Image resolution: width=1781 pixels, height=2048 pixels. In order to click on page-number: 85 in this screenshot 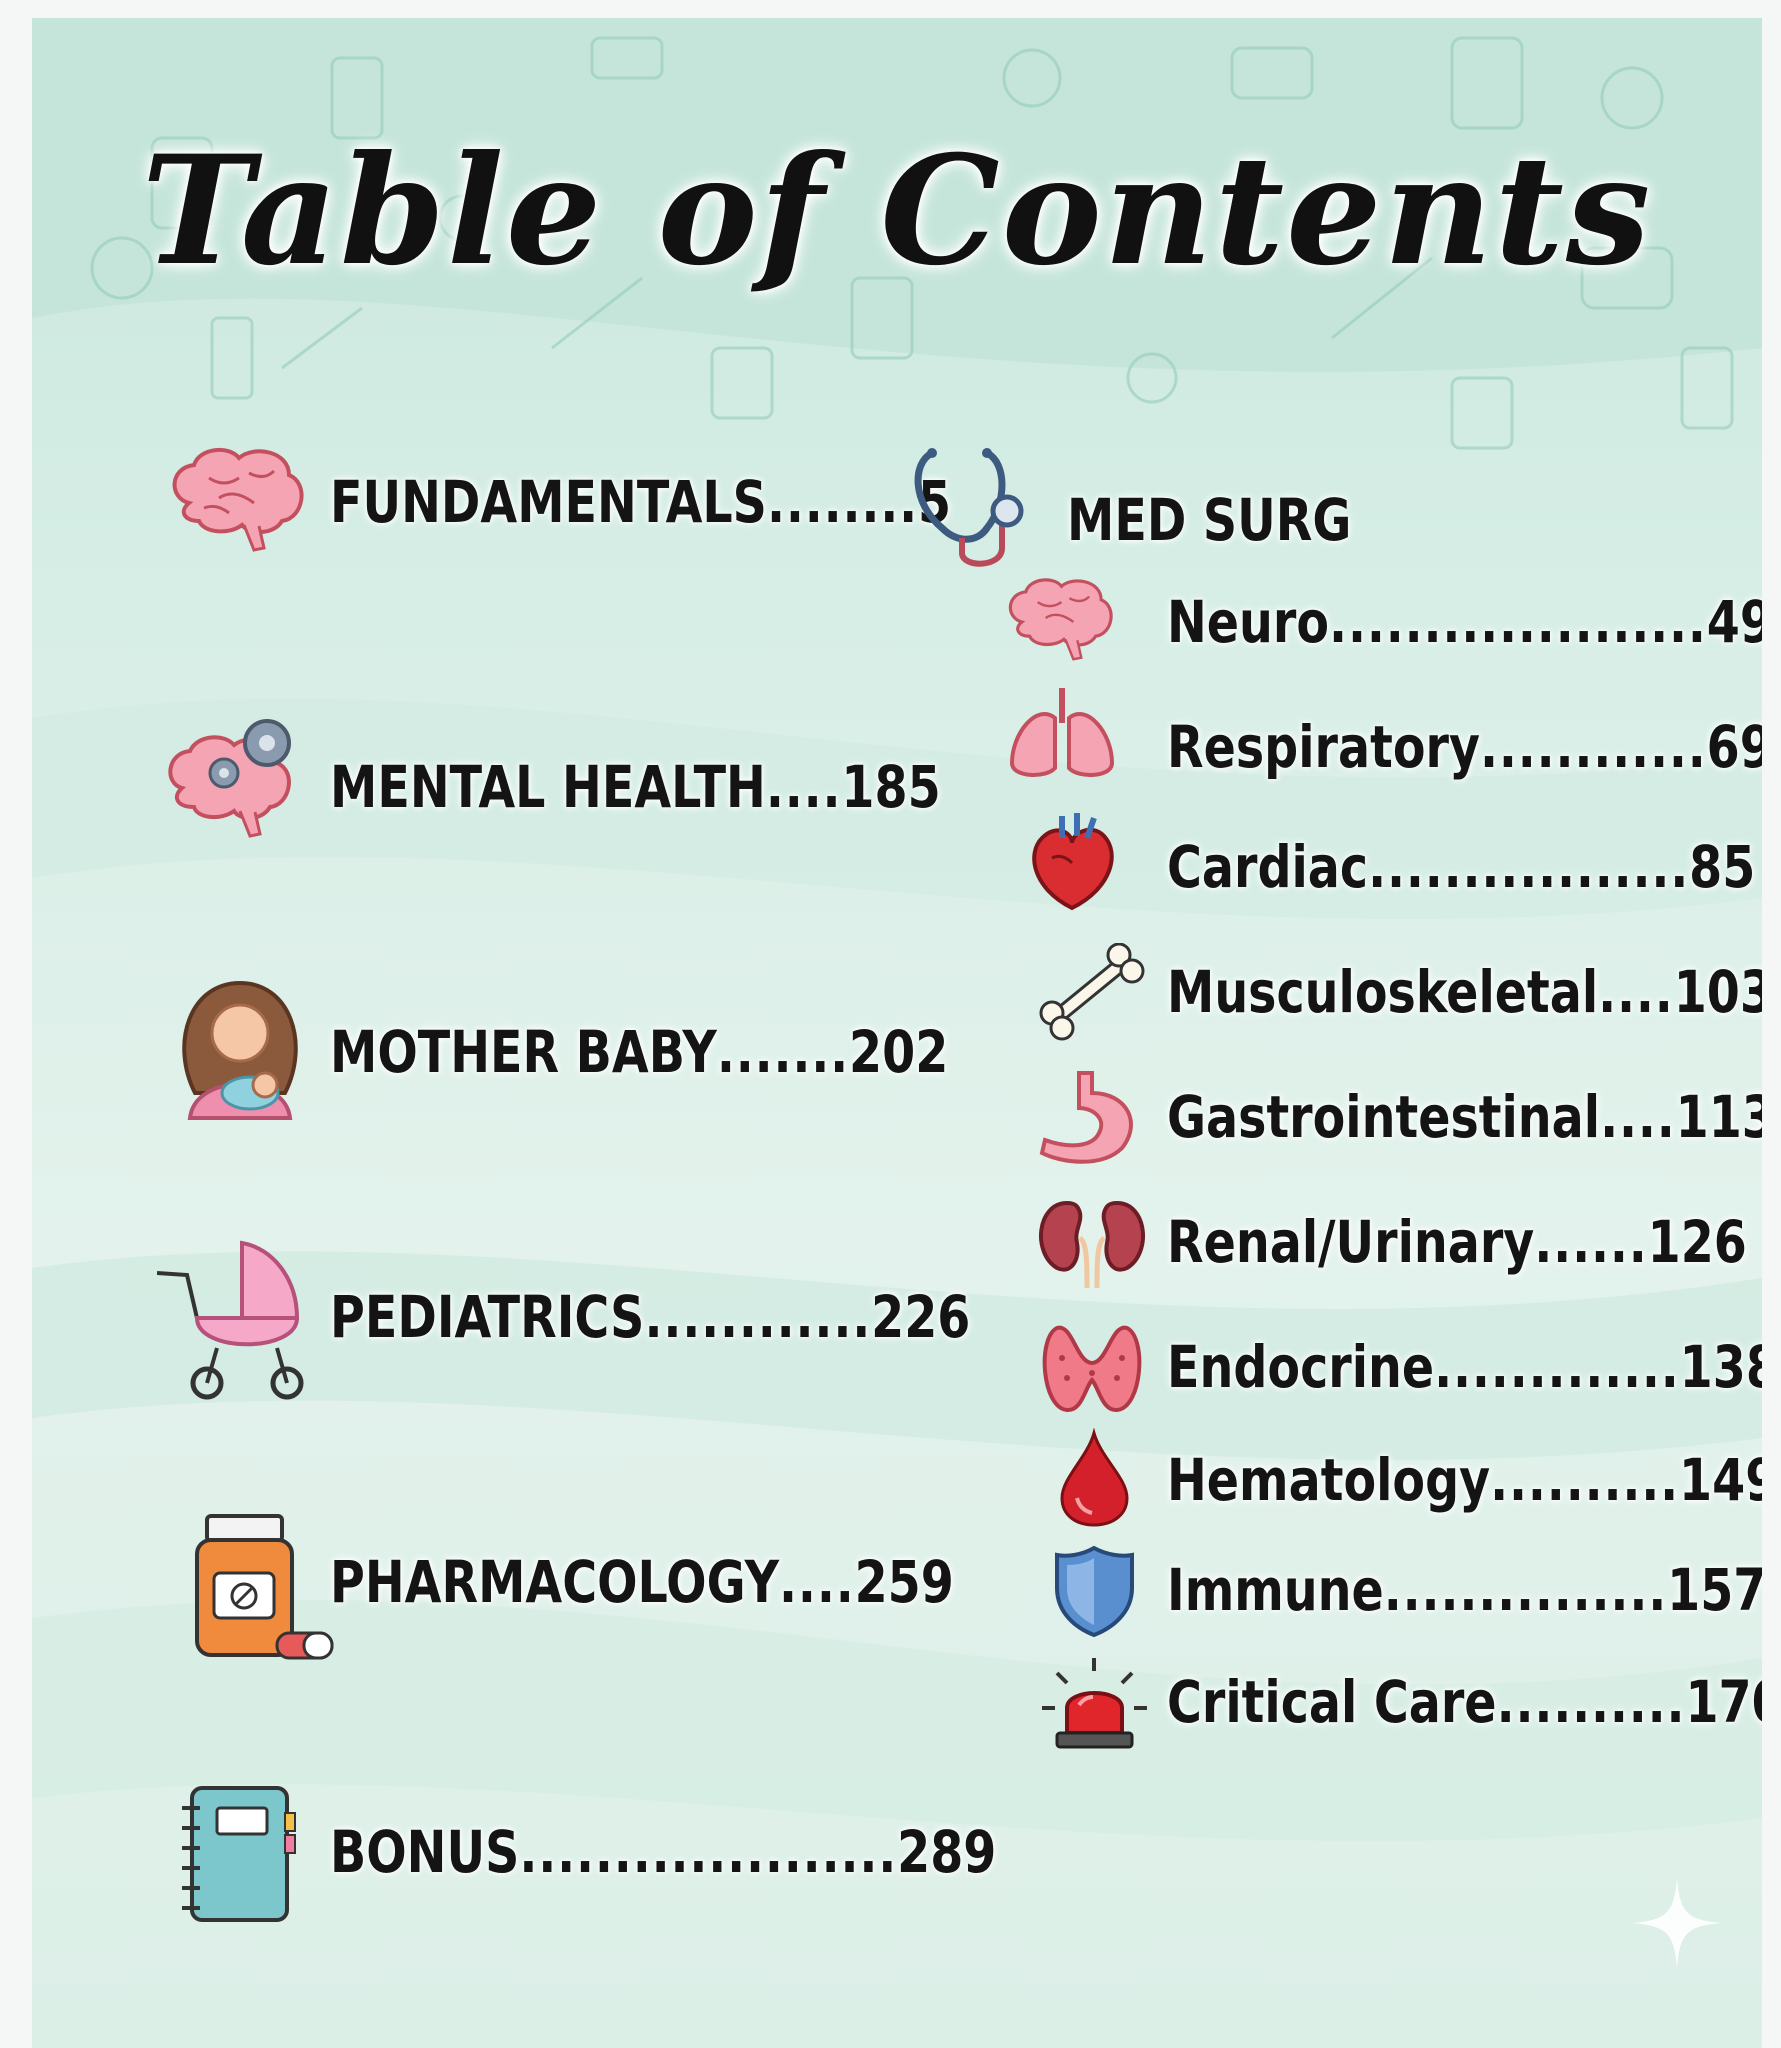, I will do `click(1722, 867)`.